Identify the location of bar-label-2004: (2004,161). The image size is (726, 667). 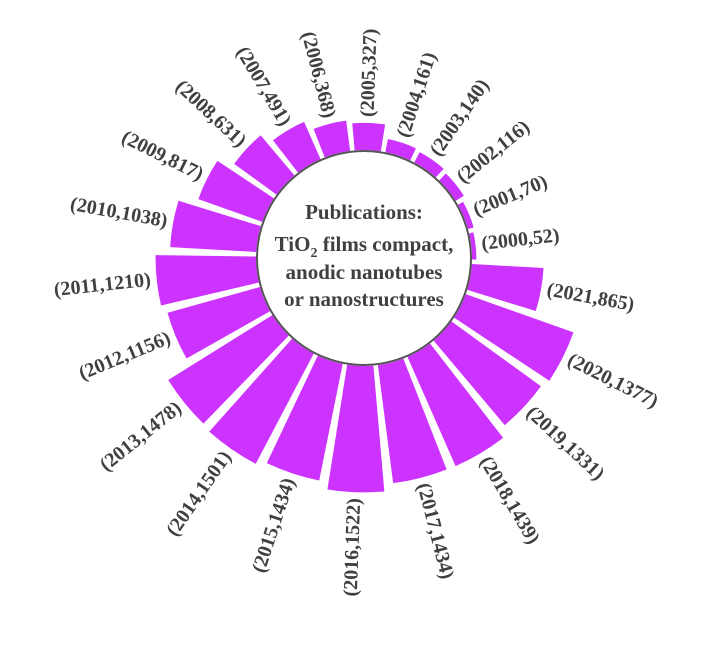
(416, 94).